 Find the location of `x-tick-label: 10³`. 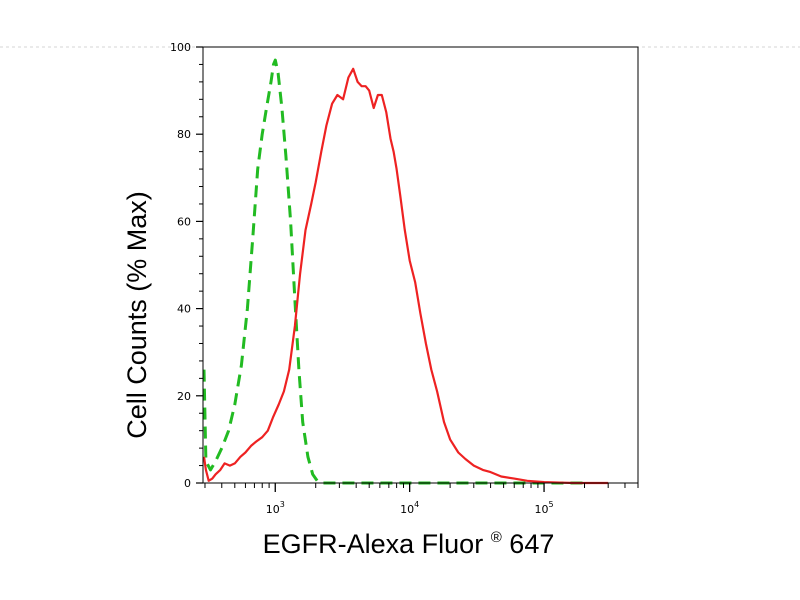

x-tick-label: 10³ is located at coordinates (275, 508).